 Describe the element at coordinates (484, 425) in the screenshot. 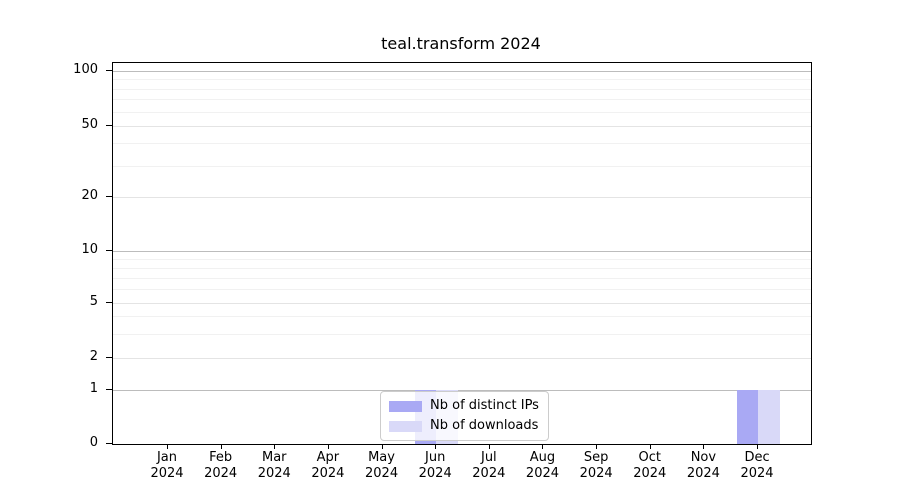

I see `legend-label-downloads: Nb of downloads` at that location.